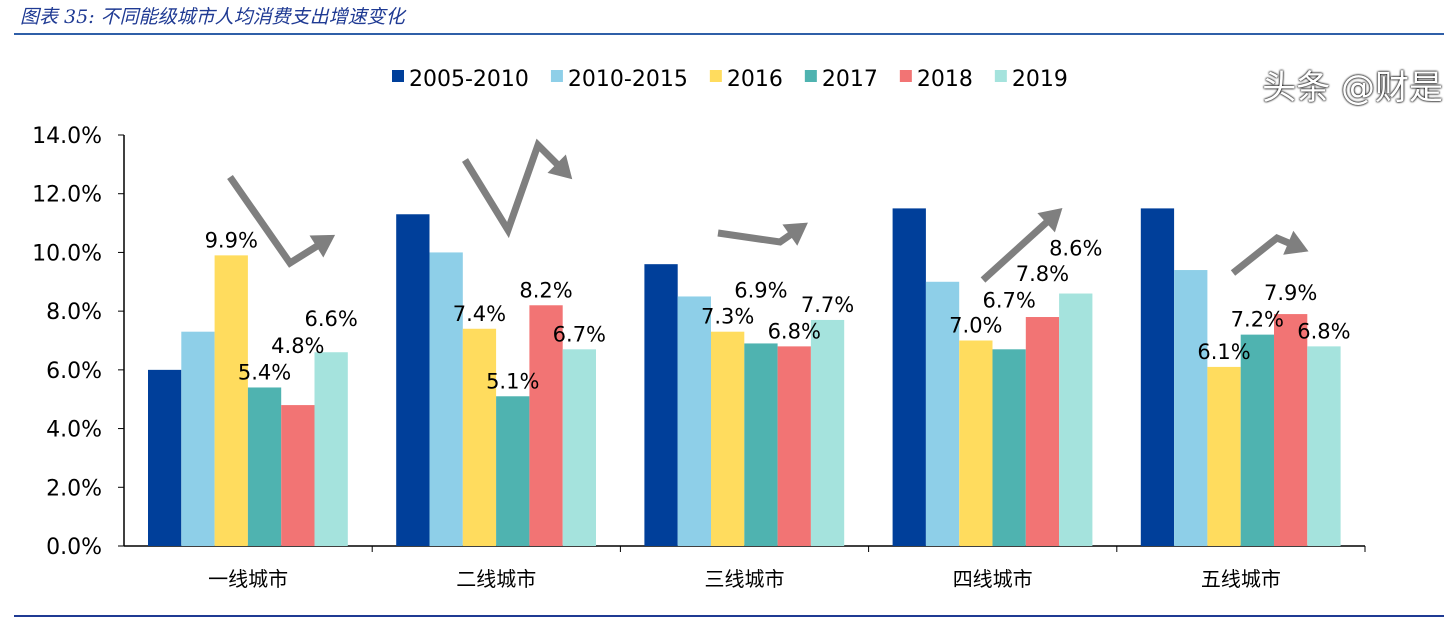 The width and height of the screenshot is (1455, 623). Describe the element at coordinates (905, 76) in the screenshot. I see `legend-swatch-2018` at that location.